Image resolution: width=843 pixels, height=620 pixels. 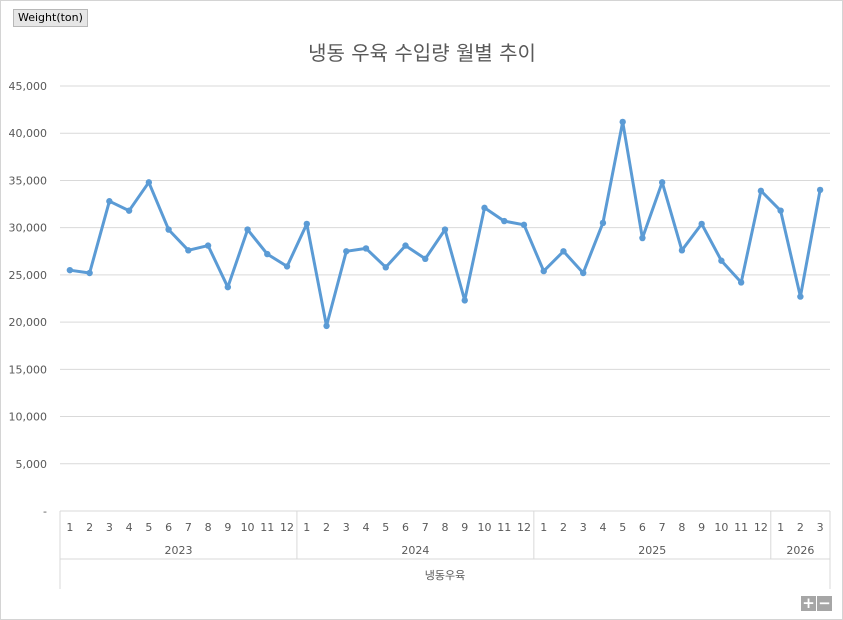 What do you see at coordinates (28, 275) in the screenshot?
I see `y-tick-label: 25,000` at bounding box center [28, 275].